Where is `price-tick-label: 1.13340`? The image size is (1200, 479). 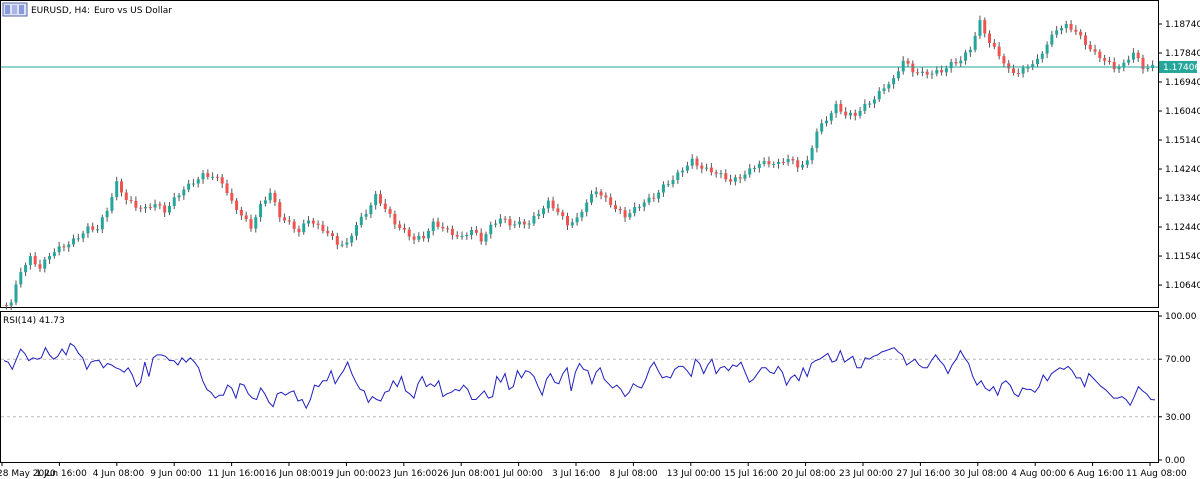 price-tick-label: 1.13340 is located at coordinates (1182, 199).